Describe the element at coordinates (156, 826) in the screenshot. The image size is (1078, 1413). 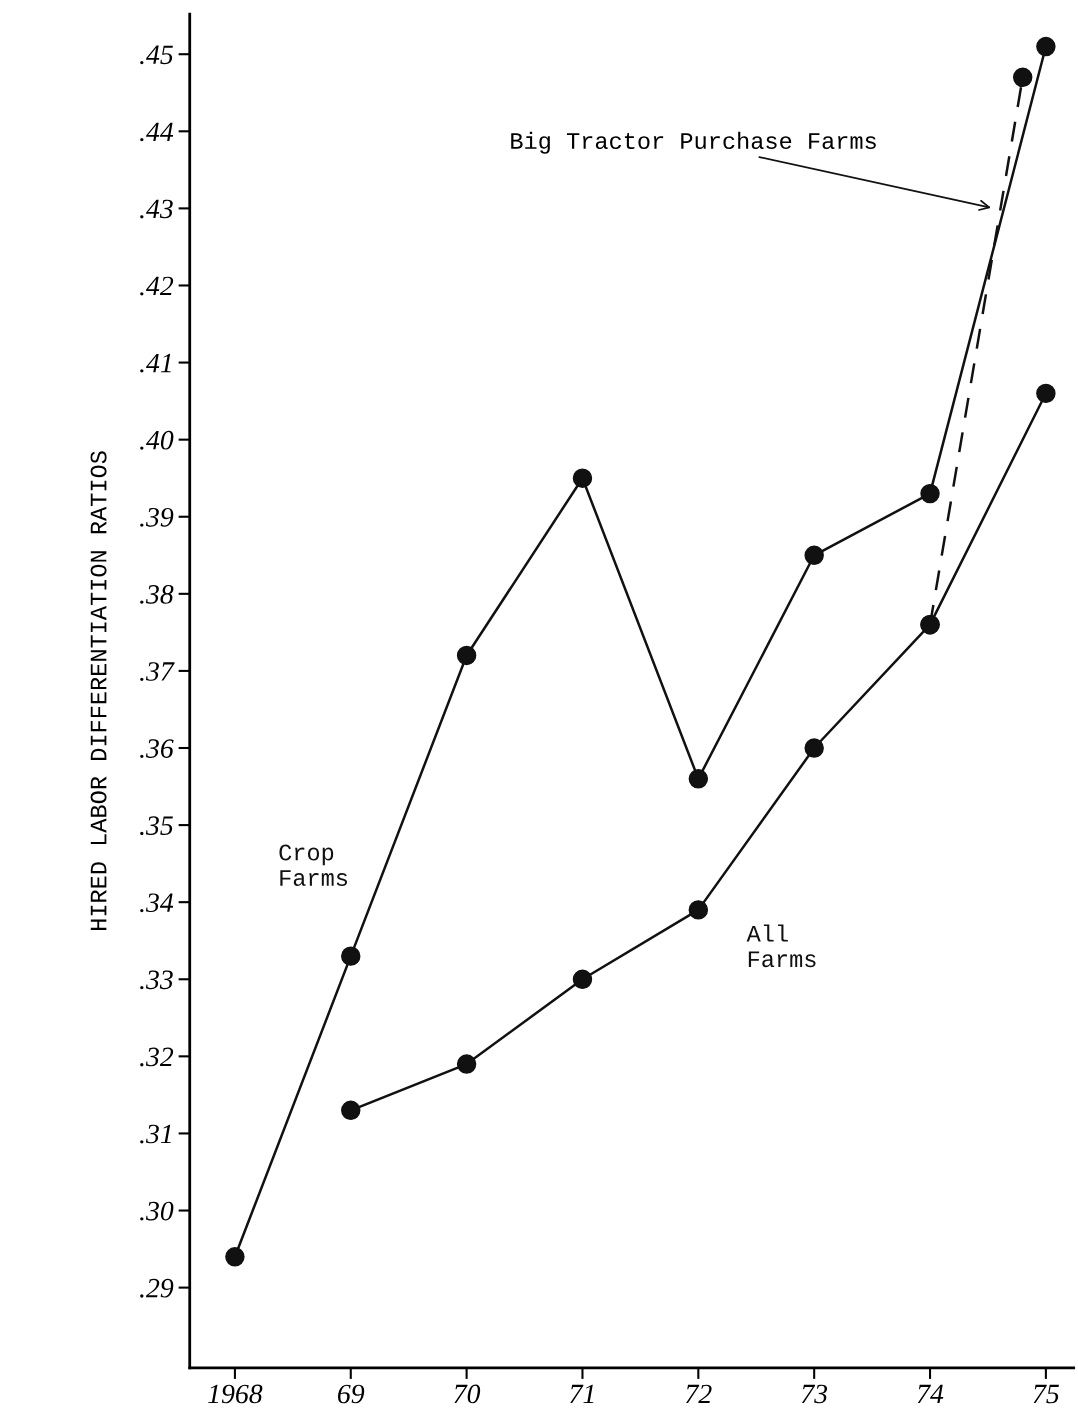
I see `y-tick-label: .35` at that location.